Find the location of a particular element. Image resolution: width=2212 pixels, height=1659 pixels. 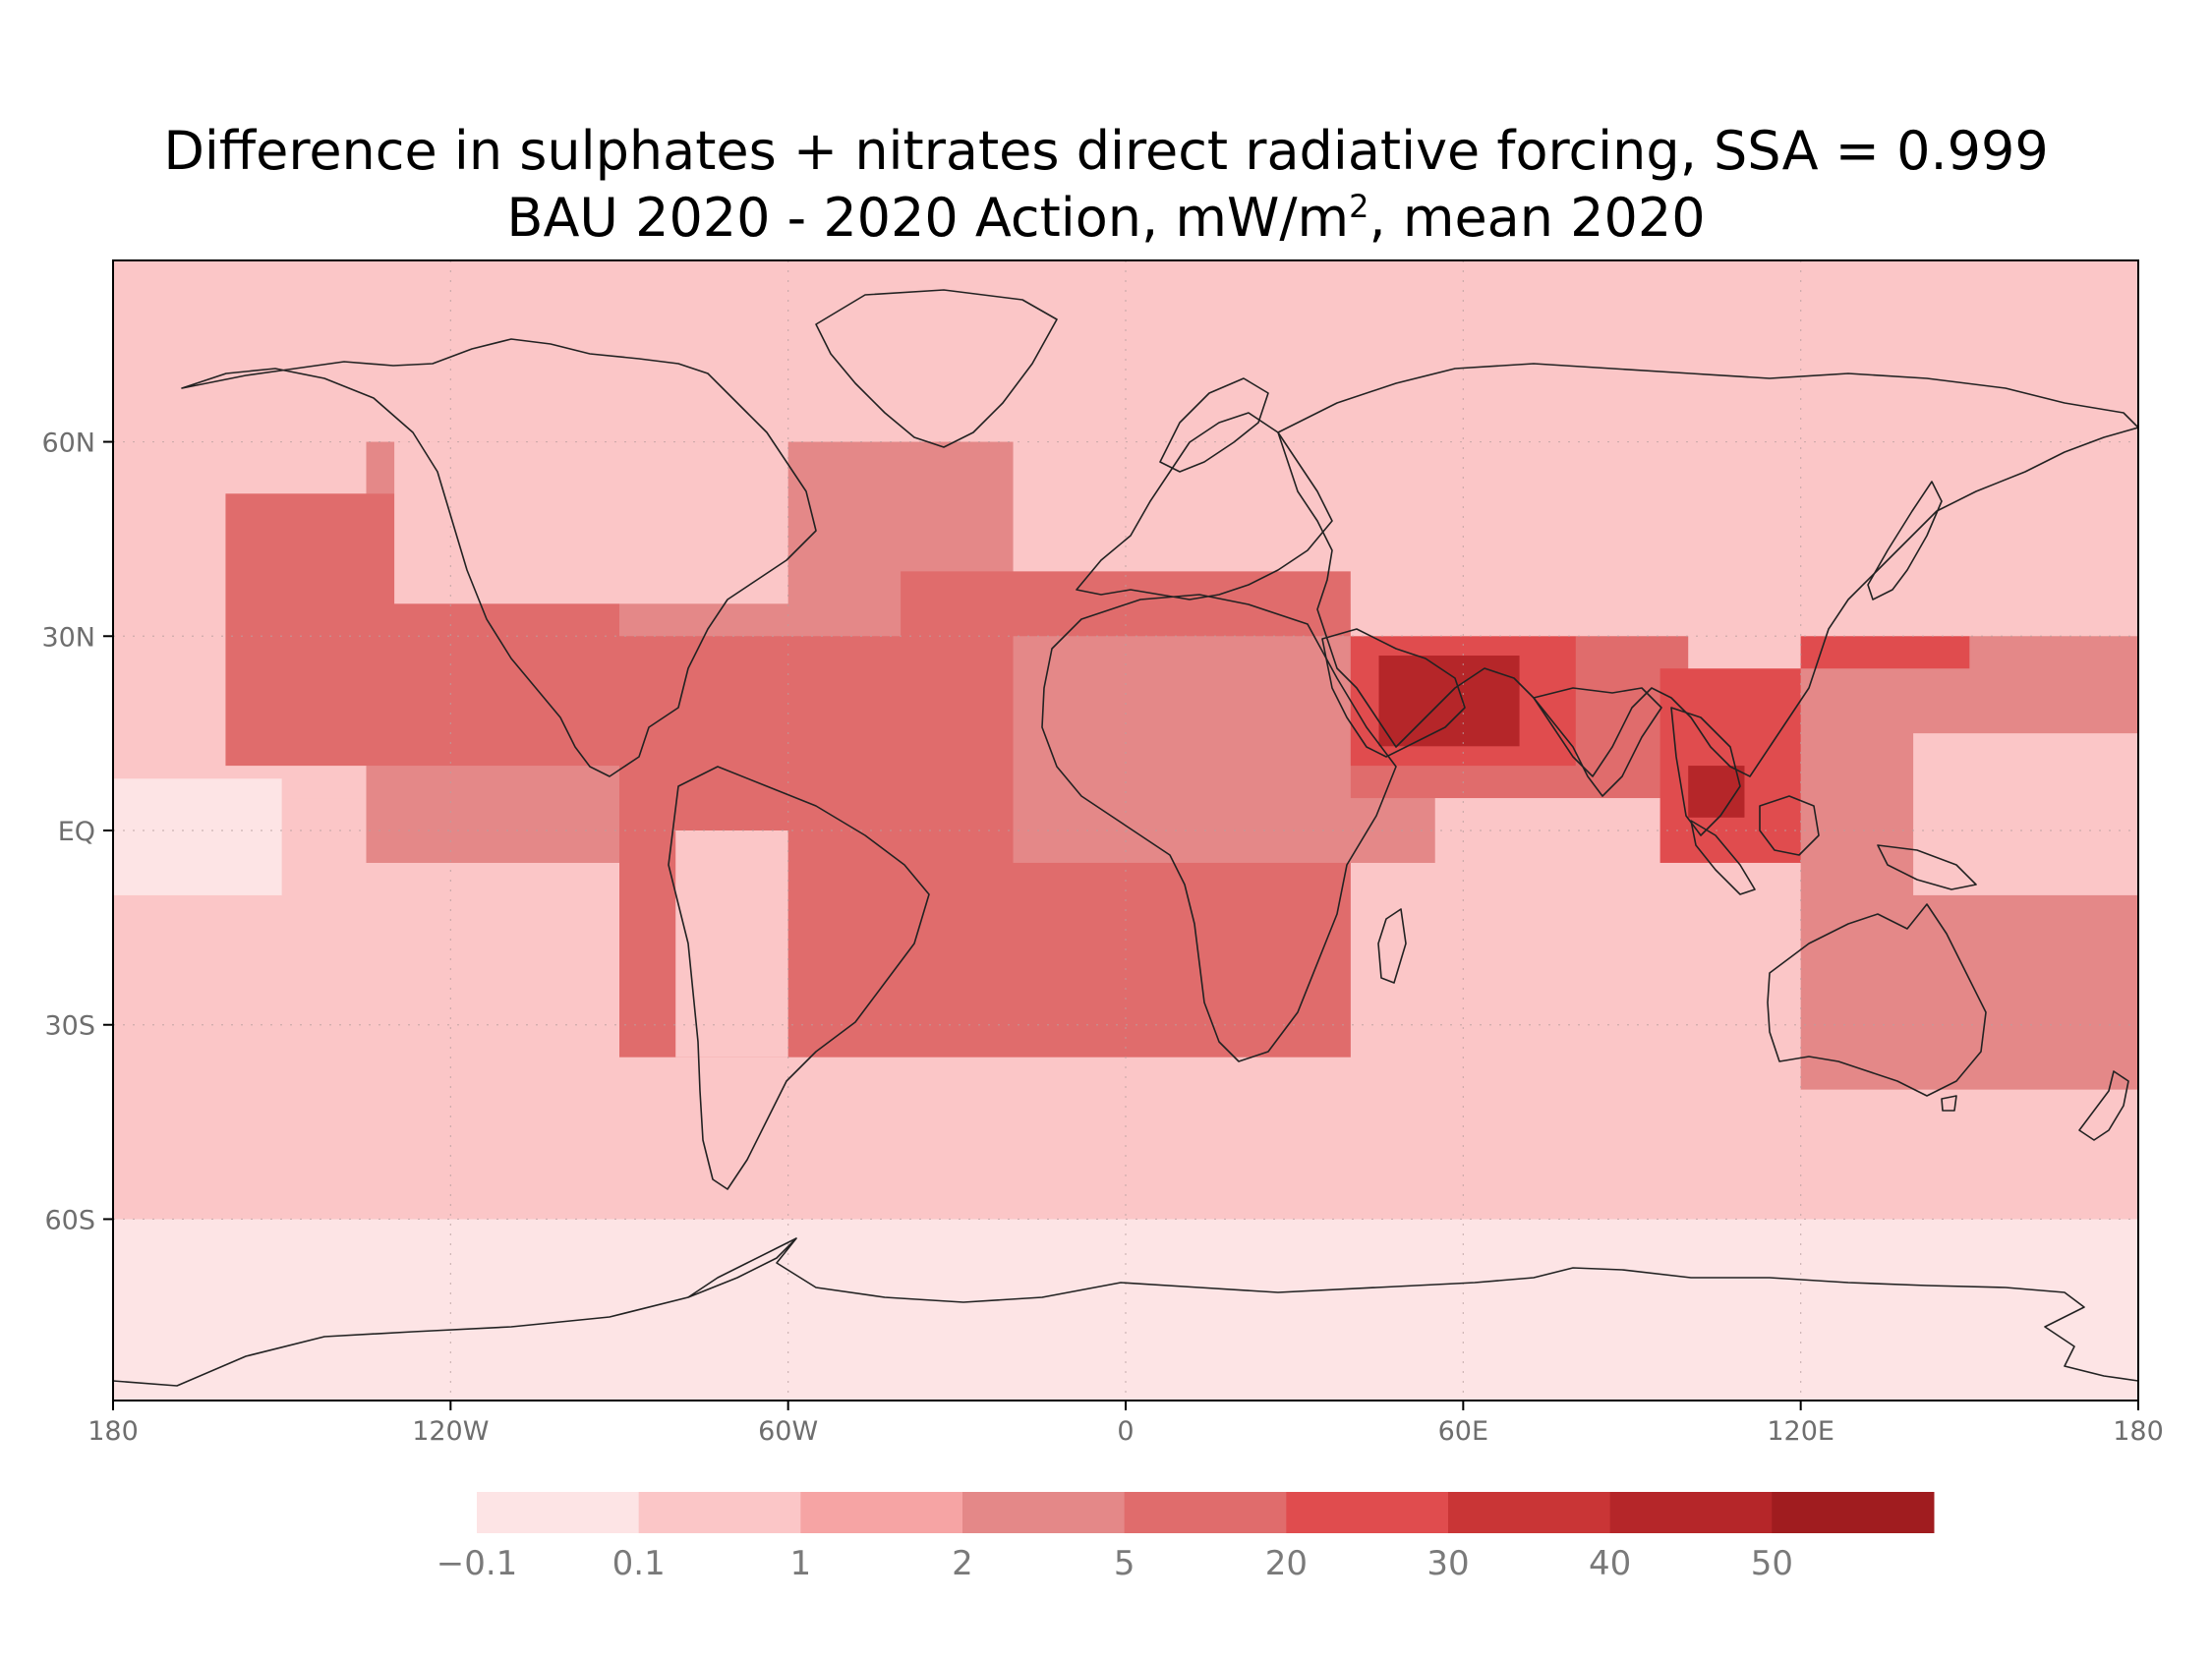

coast-madagascar is located at coordinates (1392, 946).